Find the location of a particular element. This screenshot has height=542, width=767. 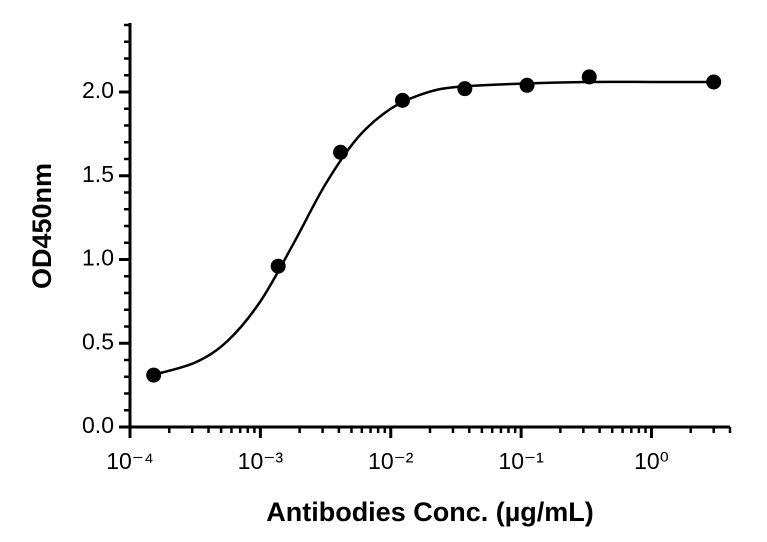

y-tick-label: 0.0 is located at coordinates (98, 425).